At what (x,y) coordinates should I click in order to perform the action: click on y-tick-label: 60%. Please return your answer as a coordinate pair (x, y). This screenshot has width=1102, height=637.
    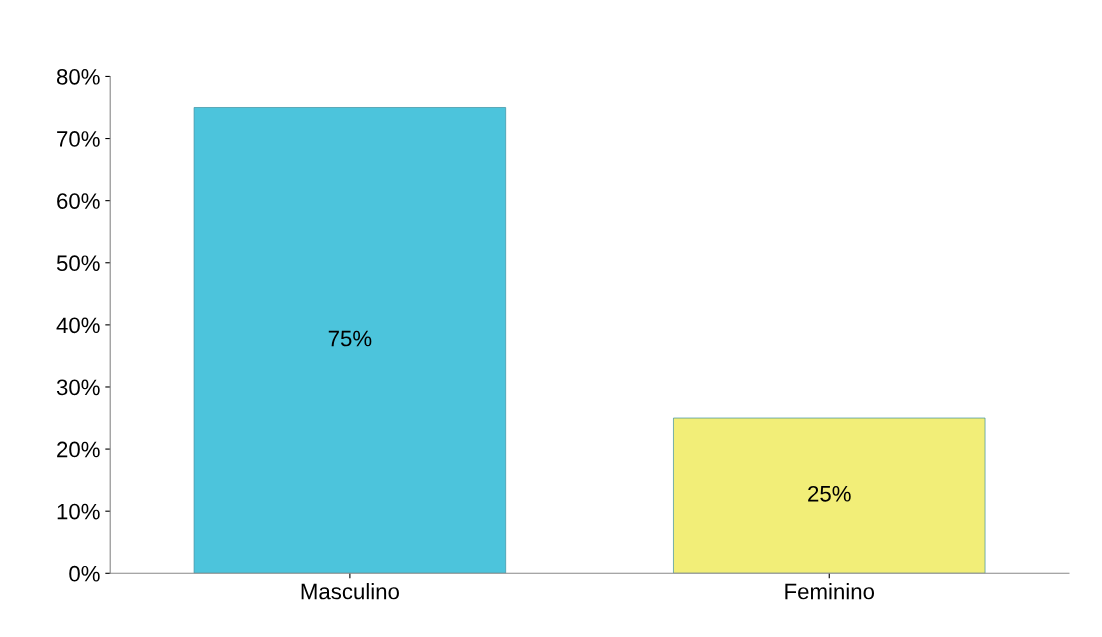
    Looking at the image, I should click on (78, 201).